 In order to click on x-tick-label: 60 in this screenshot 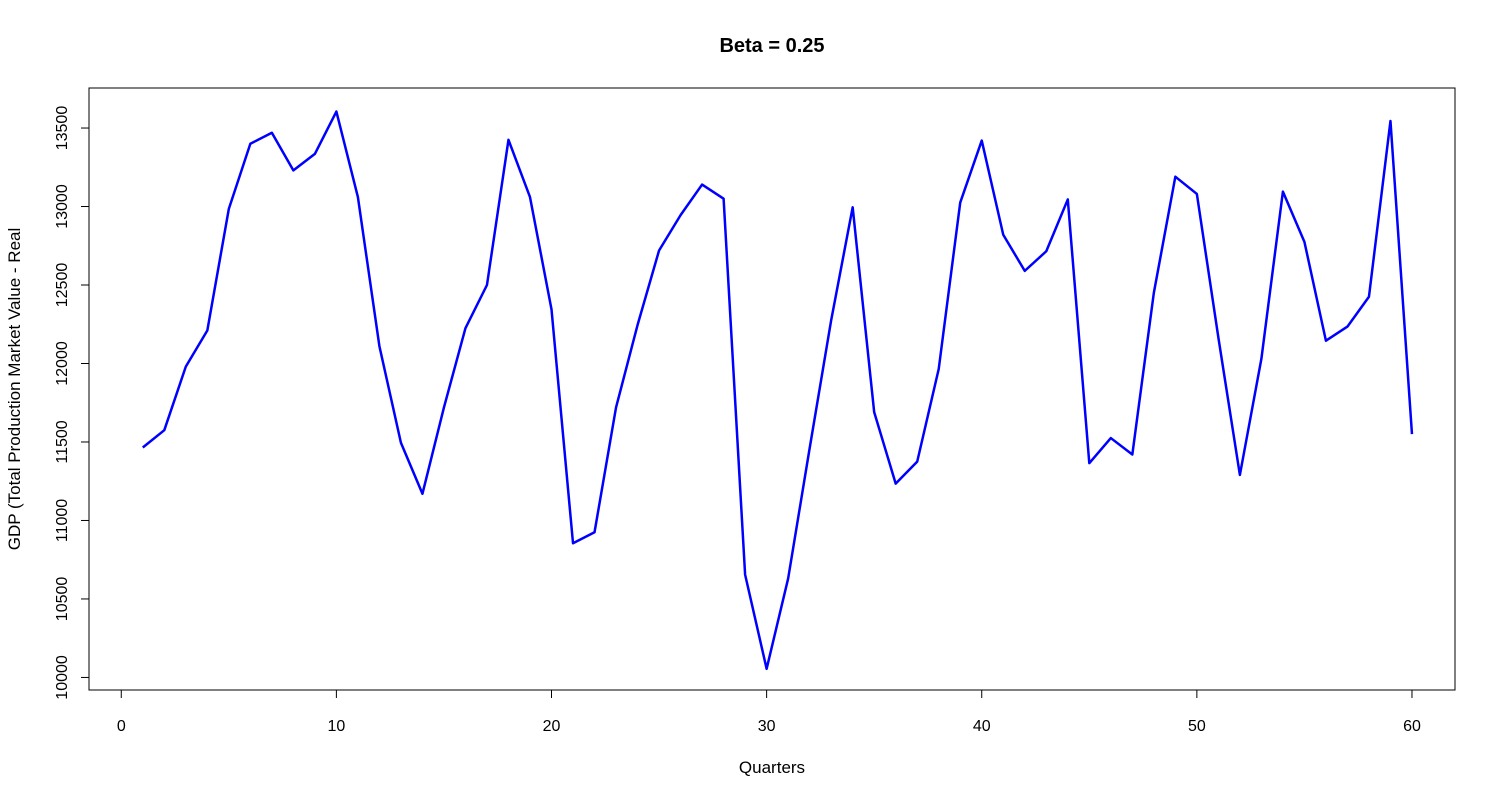, I will do `click(1412, 726)`.